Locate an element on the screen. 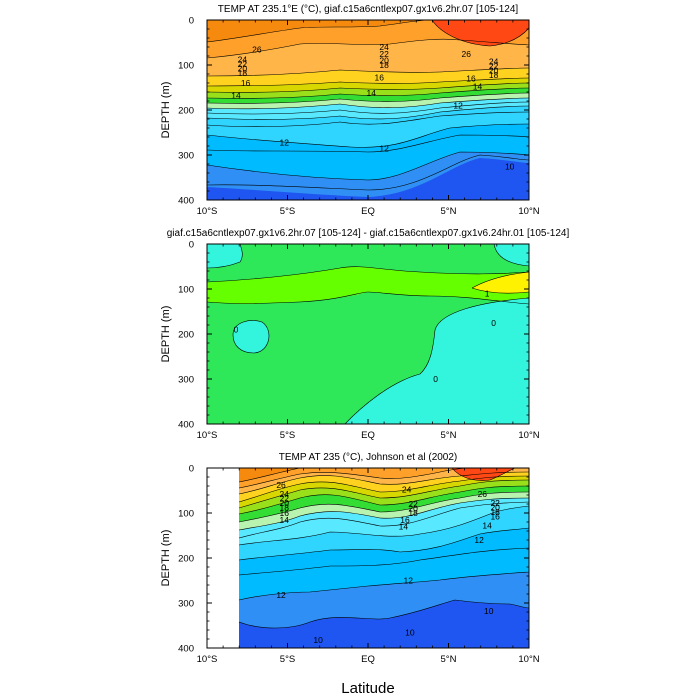 Image resolution: width=700 pixels, height=700 pixels. panel-top-contour-lines is located at coordinates (368, 105).